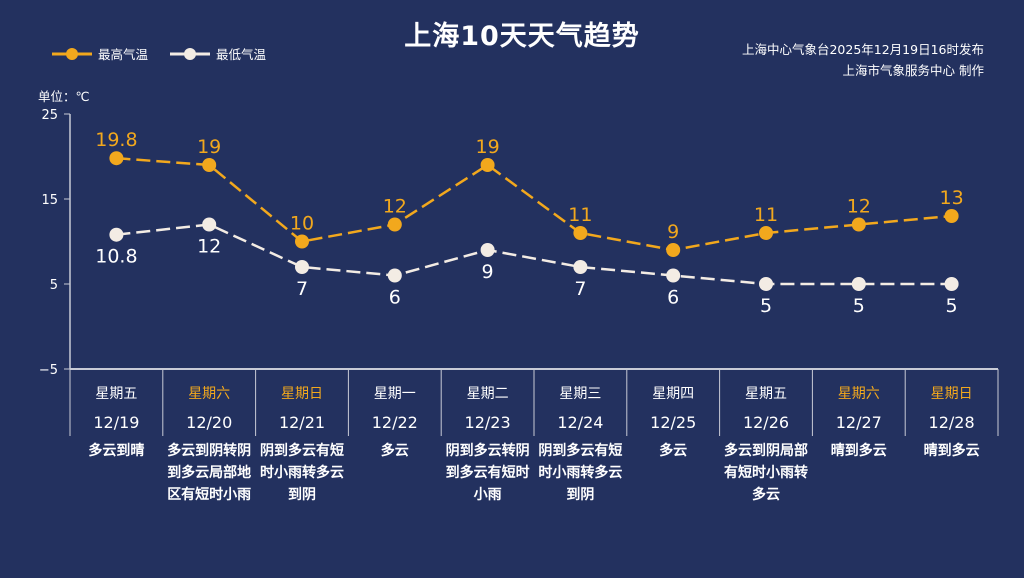 This screenshot has width=1024, height=578. What do you see at coordinates (580, 394) in the screenshot?
I see `weekday-label: 星期三` at bounding box center [580, 394].